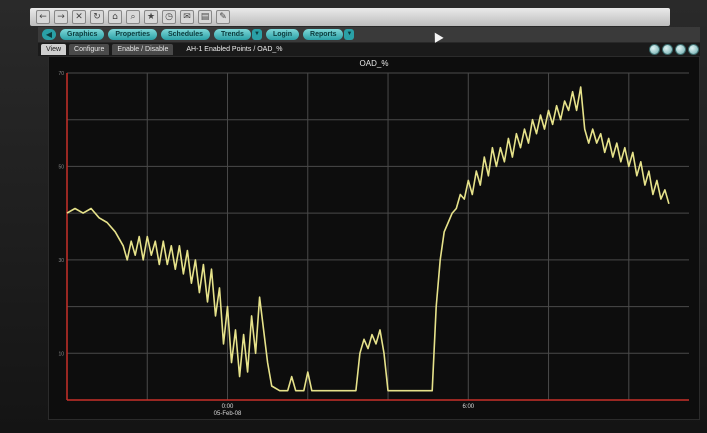 The height and width of the screenshot is (433, 707). I want to click on nav-properties-button: Properties, so click(132, 34).